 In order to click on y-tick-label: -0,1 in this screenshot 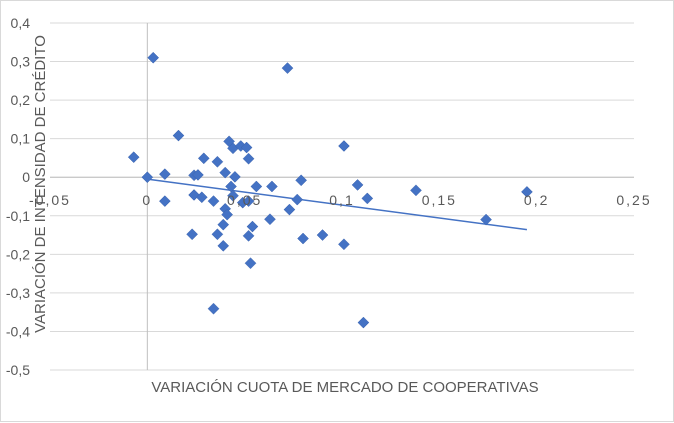, I will do `click(18, 216)`.